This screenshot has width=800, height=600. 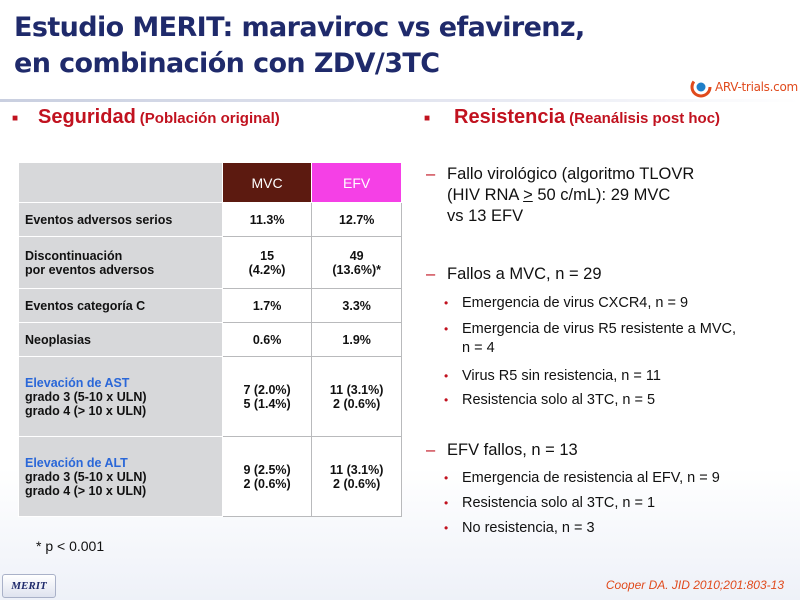 What do you see at coordinates (74, 255) in the screenshot?
I see `row-label-line: Discontinuación` at bounding box center [74, 255].